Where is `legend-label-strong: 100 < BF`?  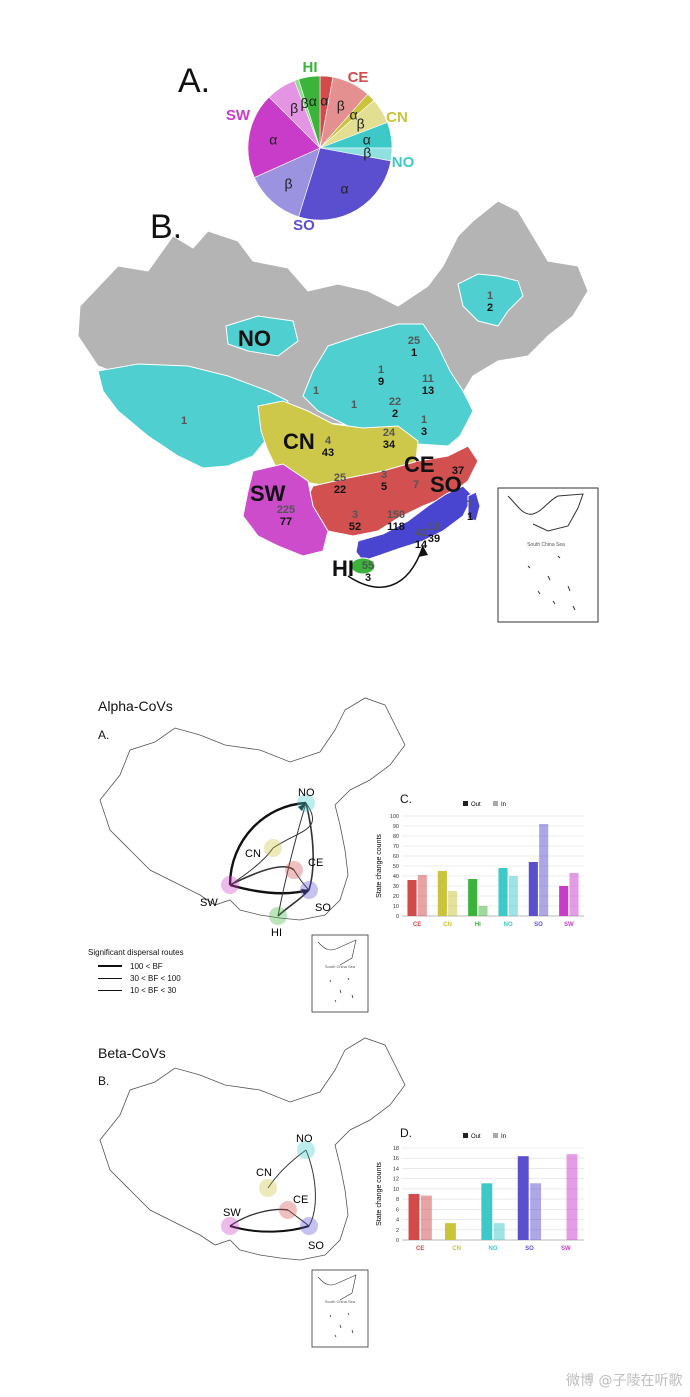 legend-label-strong: 100 < BF is located at coordinates (146, 966).